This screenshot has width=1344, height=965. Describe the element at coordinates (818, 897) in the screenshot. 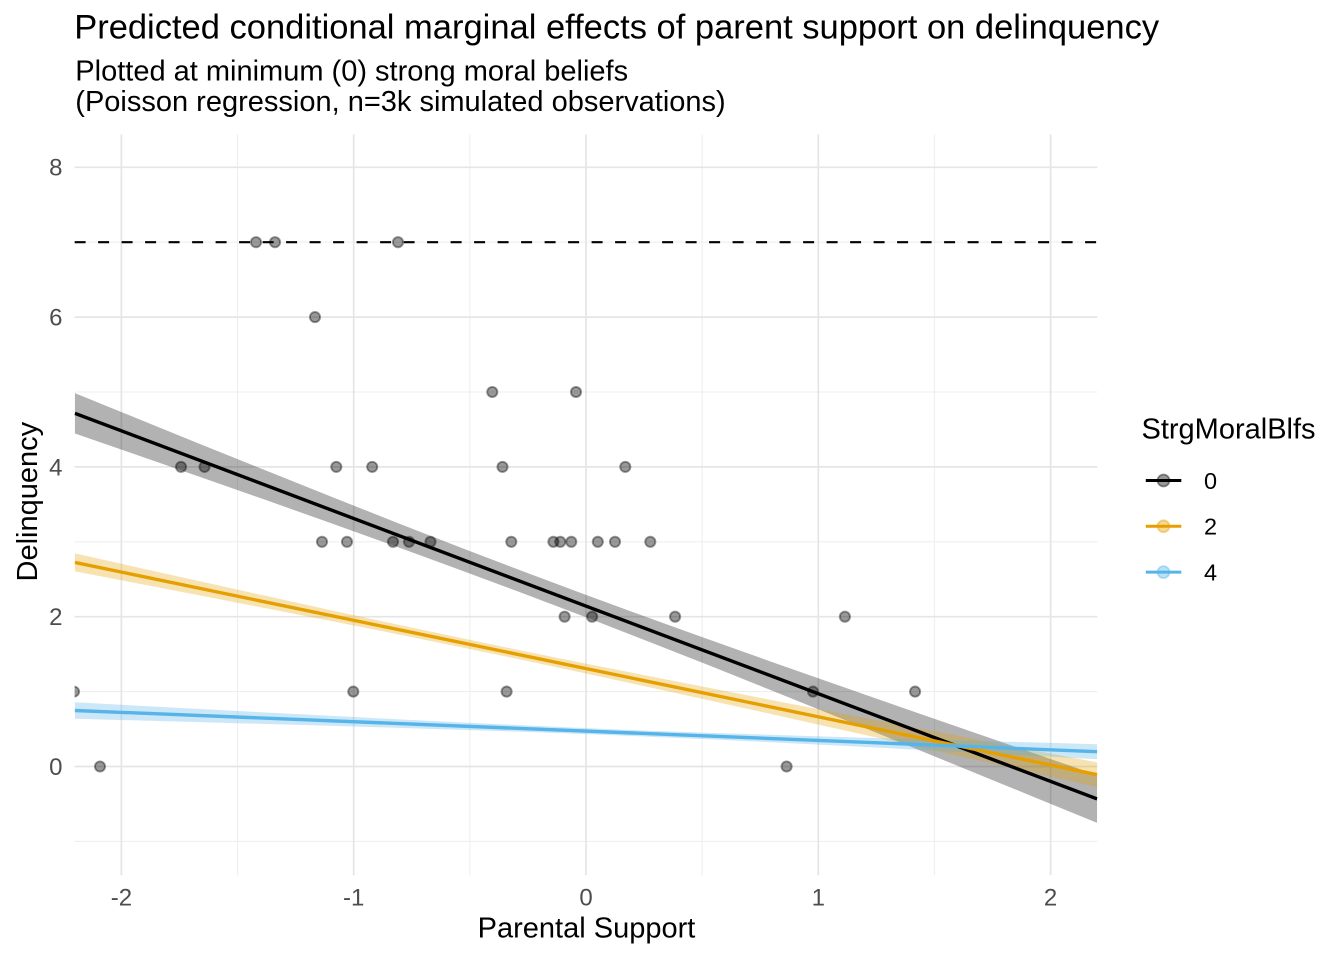

I see `svg-text: 1` at that location.